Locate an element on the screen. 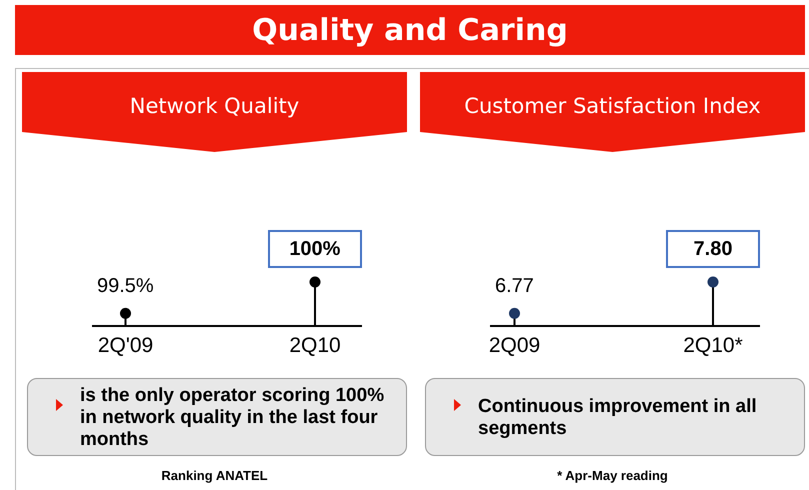 The image size is (809, 490). text: * Apr-May reading is located at coordinates (612, 475).